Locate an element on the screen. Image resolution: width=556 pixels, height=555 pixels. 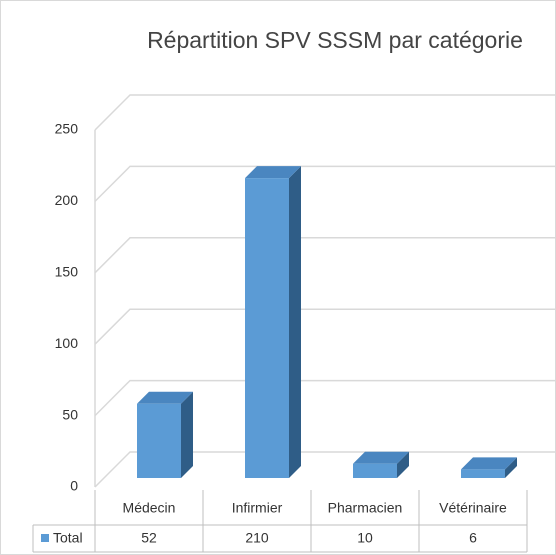
table-value: 210 is located at coordinates (257, 538).